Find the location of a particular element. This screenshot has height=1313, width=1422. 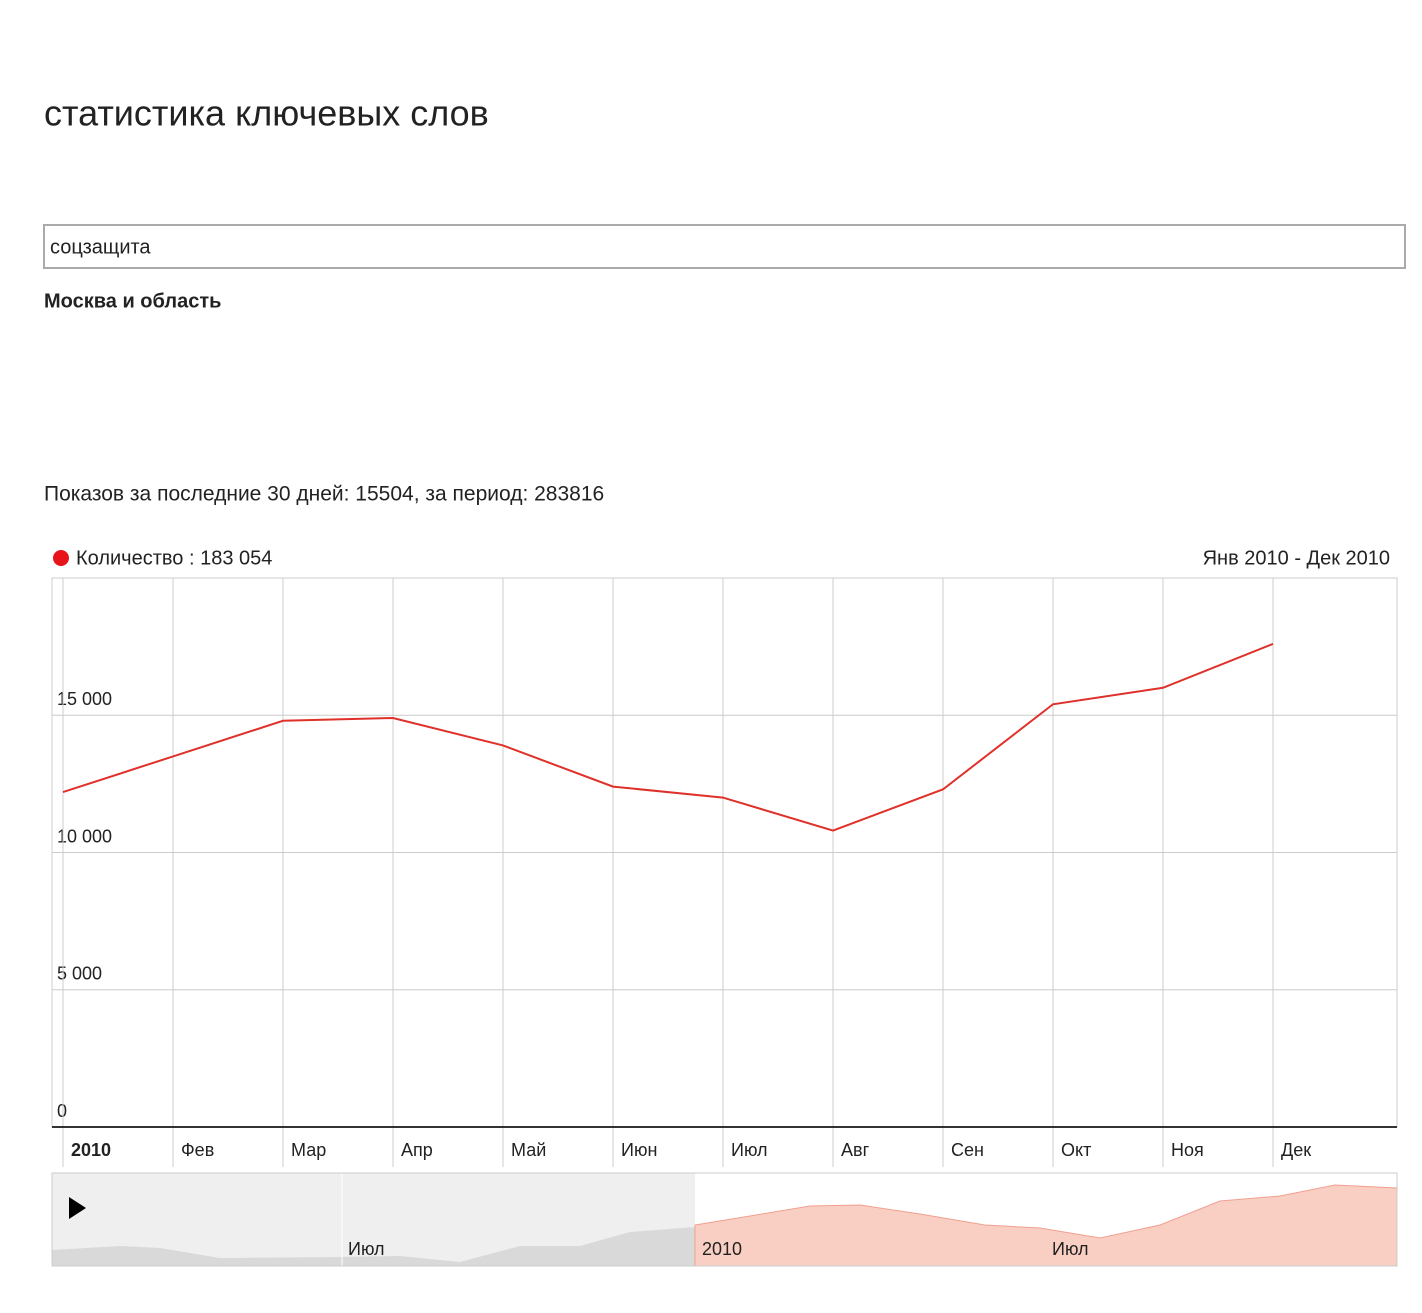

navigator-label: 2010 is located at coordinates (722, 1249).